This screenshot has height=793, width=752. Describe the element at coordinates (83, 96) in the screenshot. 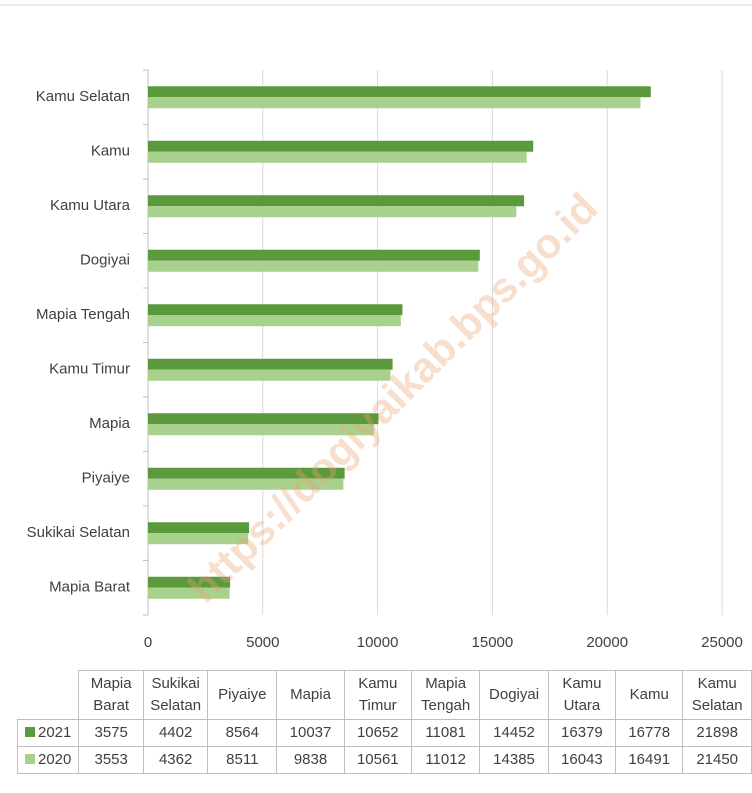

I see `y-tick-label: Kamu Selatan` at that location.